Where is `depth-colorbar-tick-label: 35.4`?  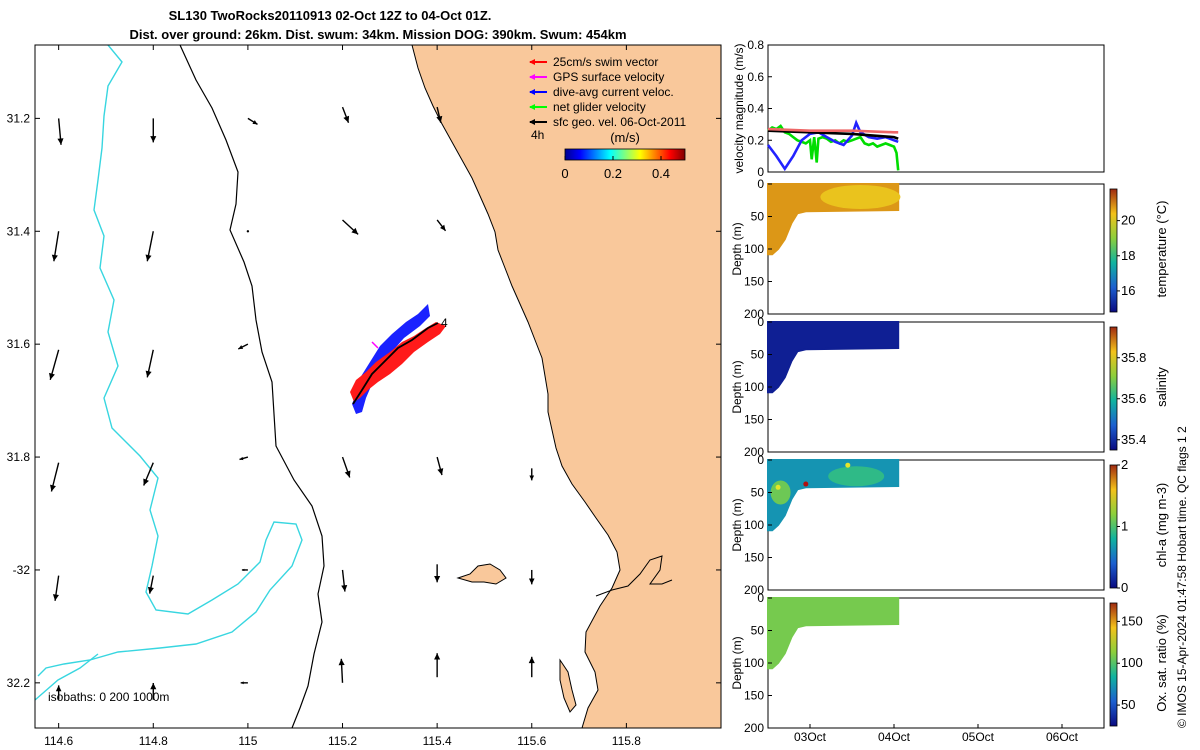 depth-colorbar-tick-label: 35.4 is located at coordinates (1133, 439).